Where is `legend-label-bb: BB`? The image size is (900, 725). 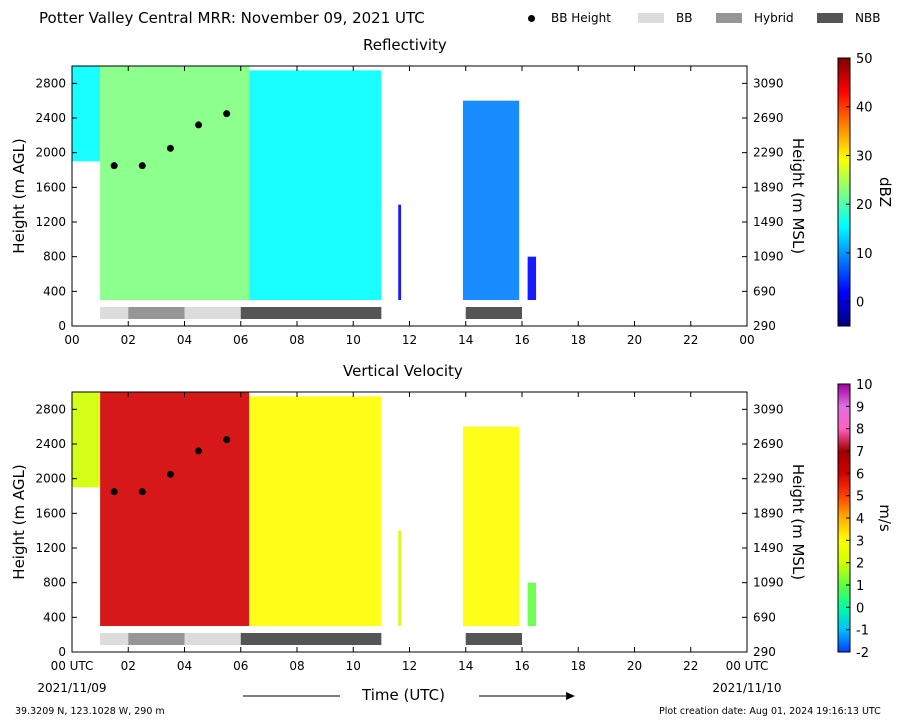
legend-label-bb: BB is located at coordinates (684, 18).